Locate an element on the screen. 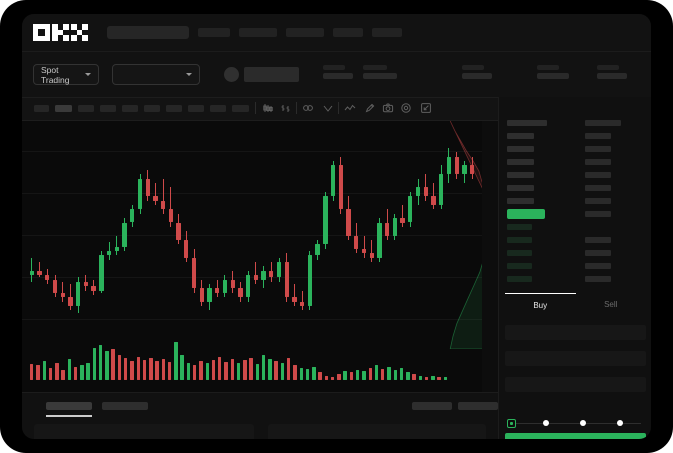 The width and height of the screenshot is (673, 453). depth-overlay-chart is located at coordinates (464, 235).